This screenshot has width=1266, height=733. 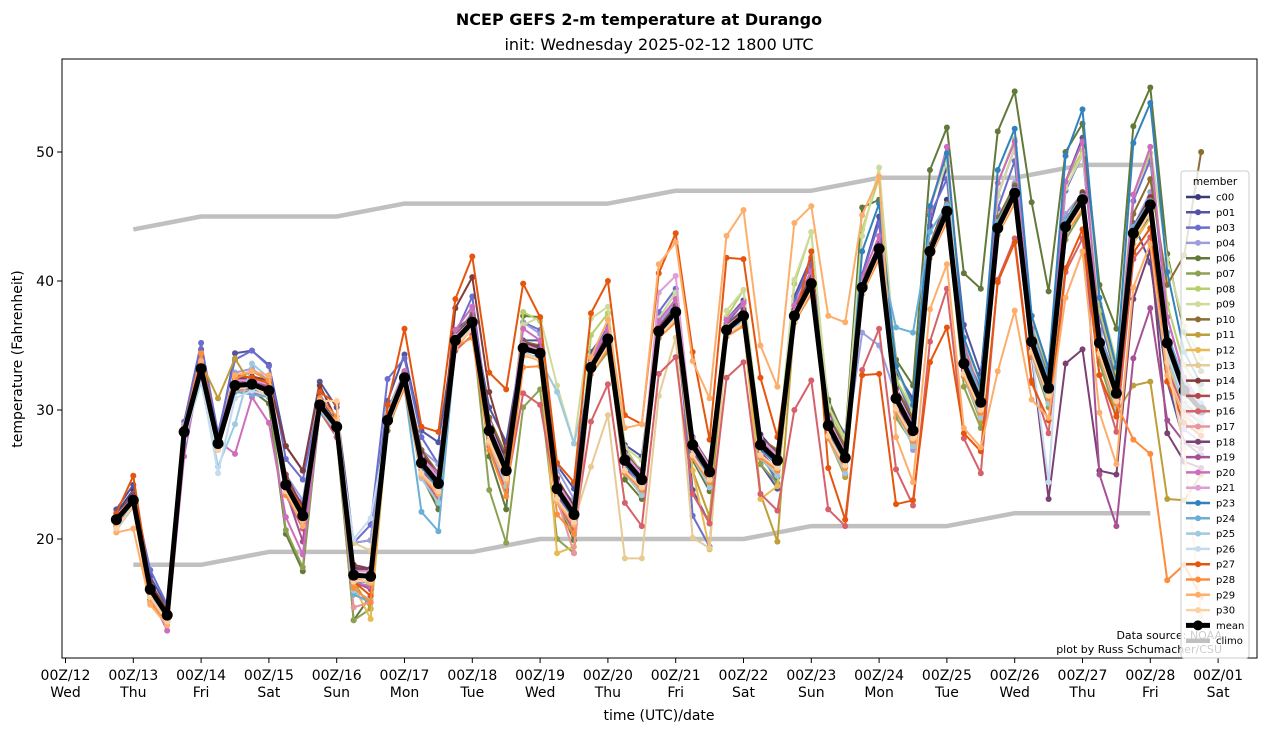 What do you see at coordinates (1210, 580) in the screenshot?
I see `legend-item-p28: p28` at bounding box center [1210, 580].